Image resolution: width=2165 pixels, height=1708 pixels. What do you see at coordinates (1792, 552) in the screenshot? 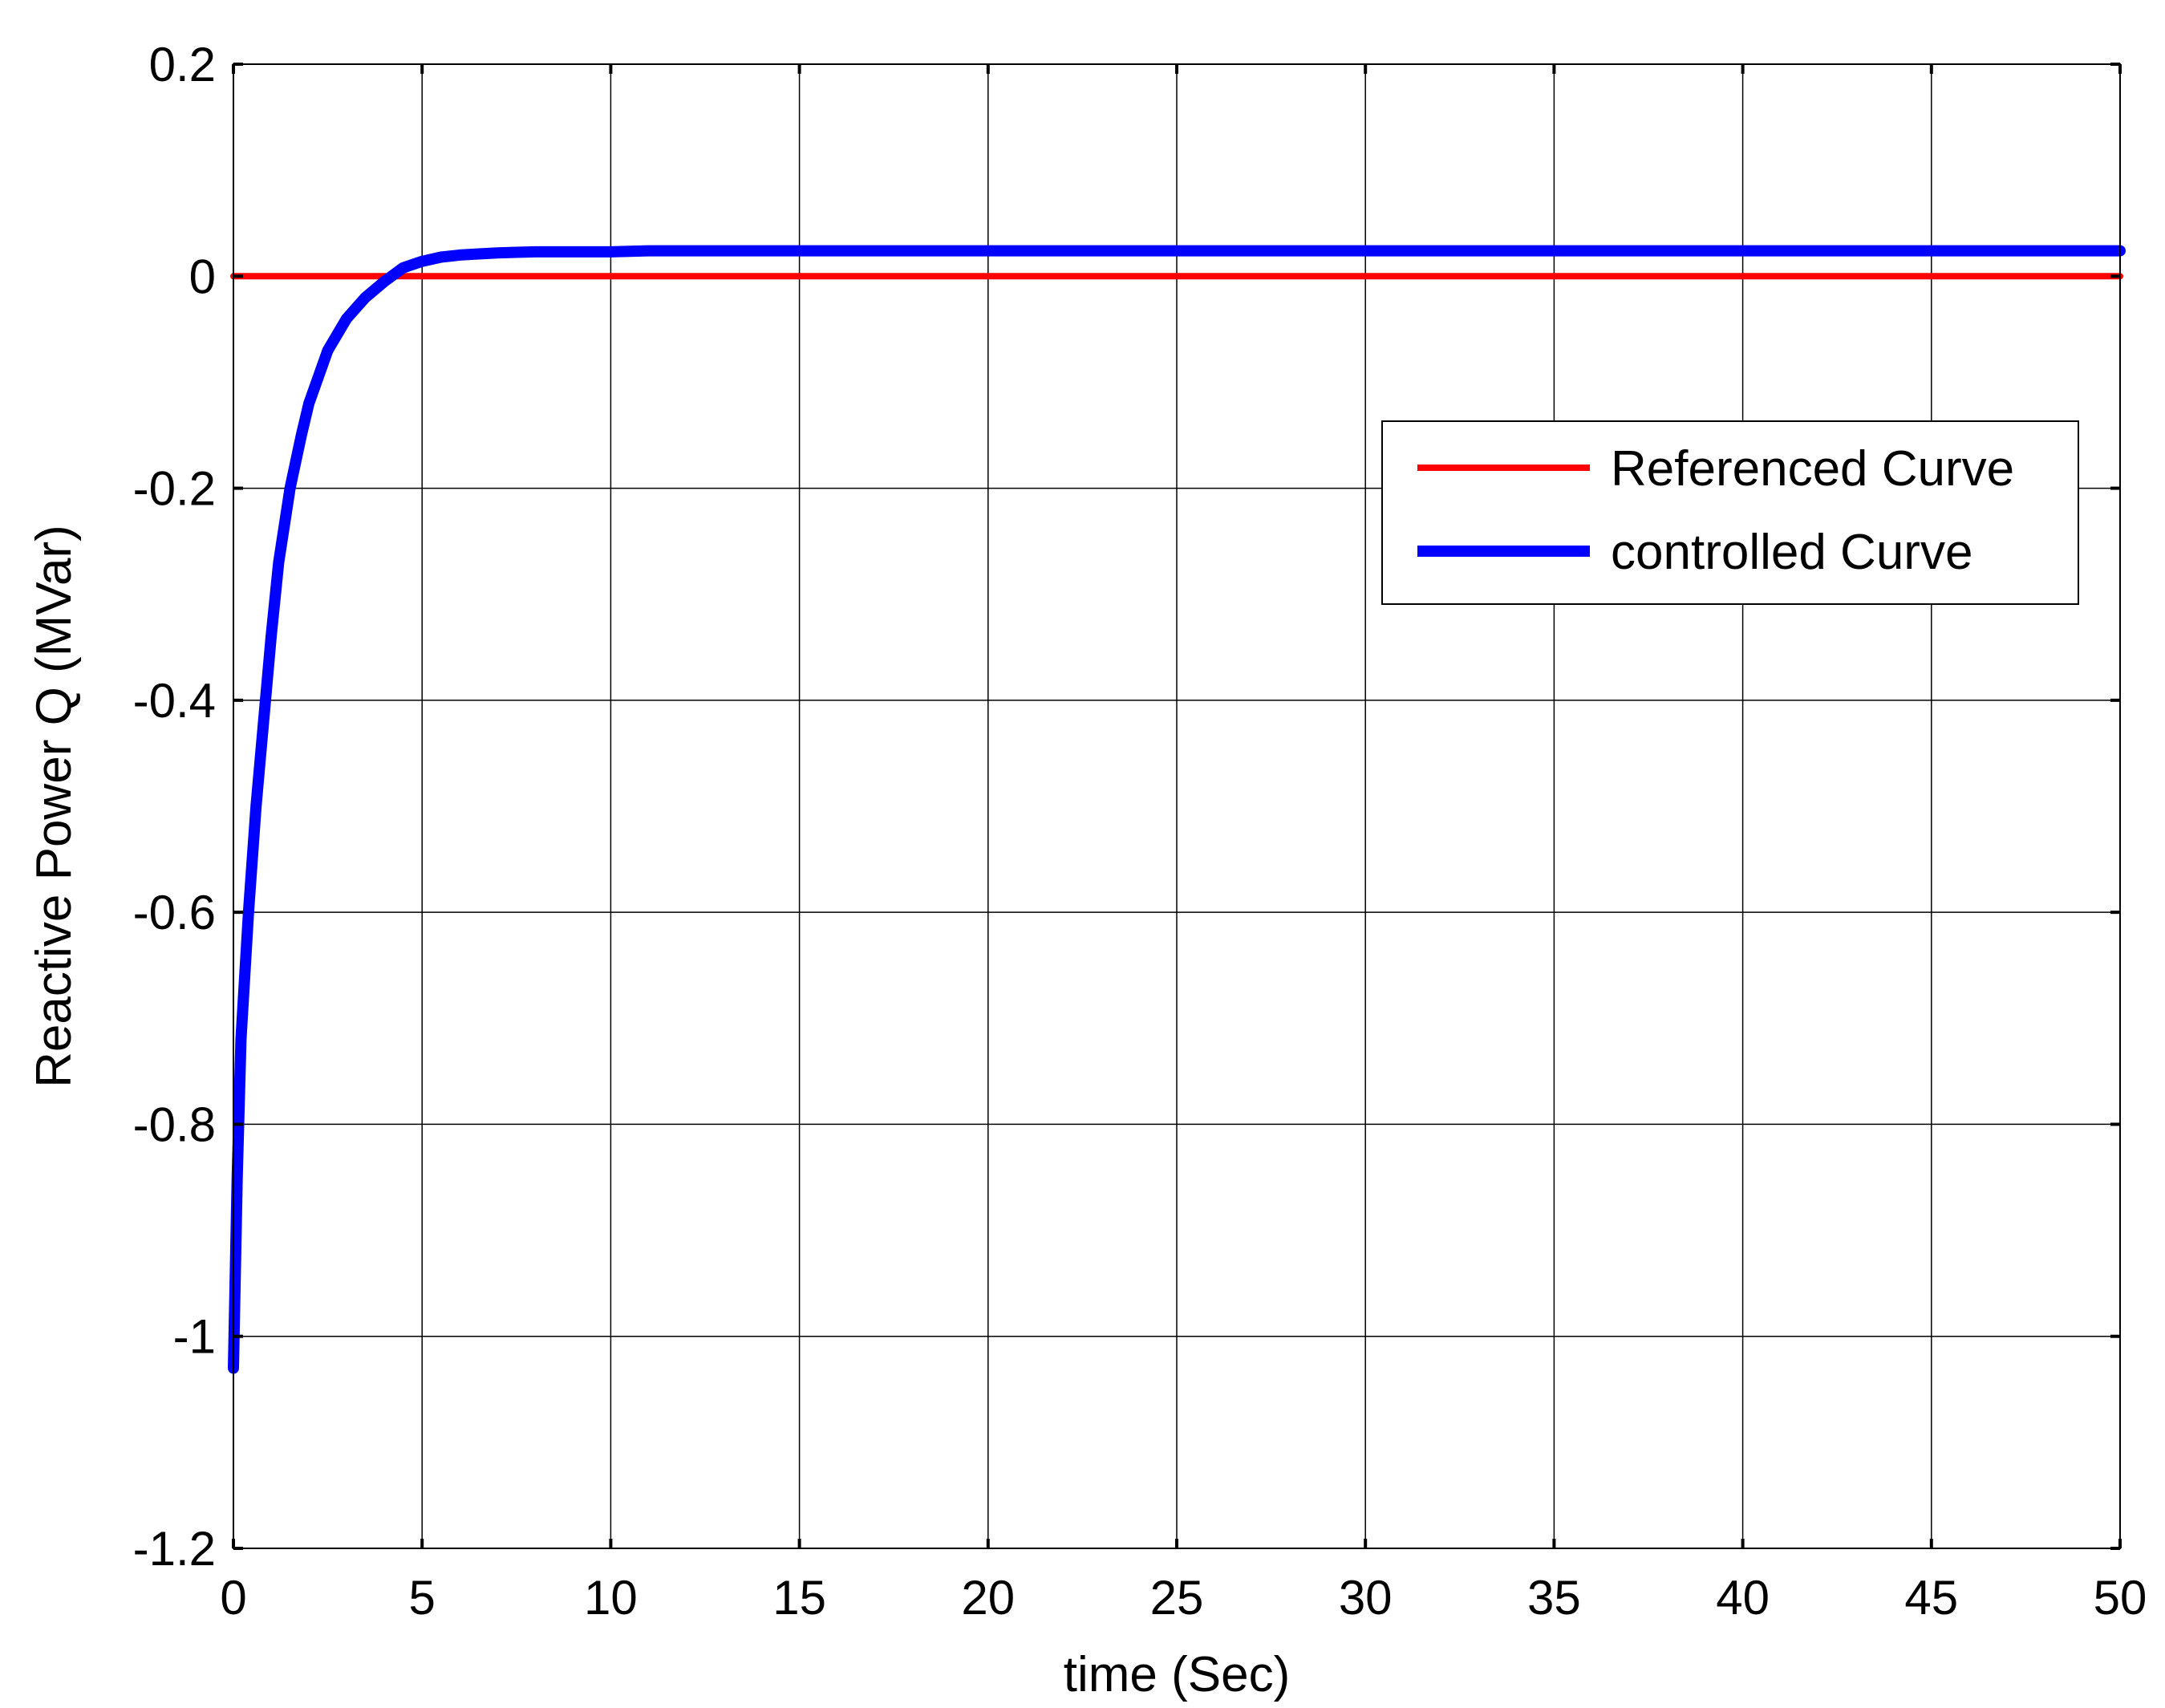
I see `legend-label-controlled: controlled Curve` at bounding box center [1792, 552].